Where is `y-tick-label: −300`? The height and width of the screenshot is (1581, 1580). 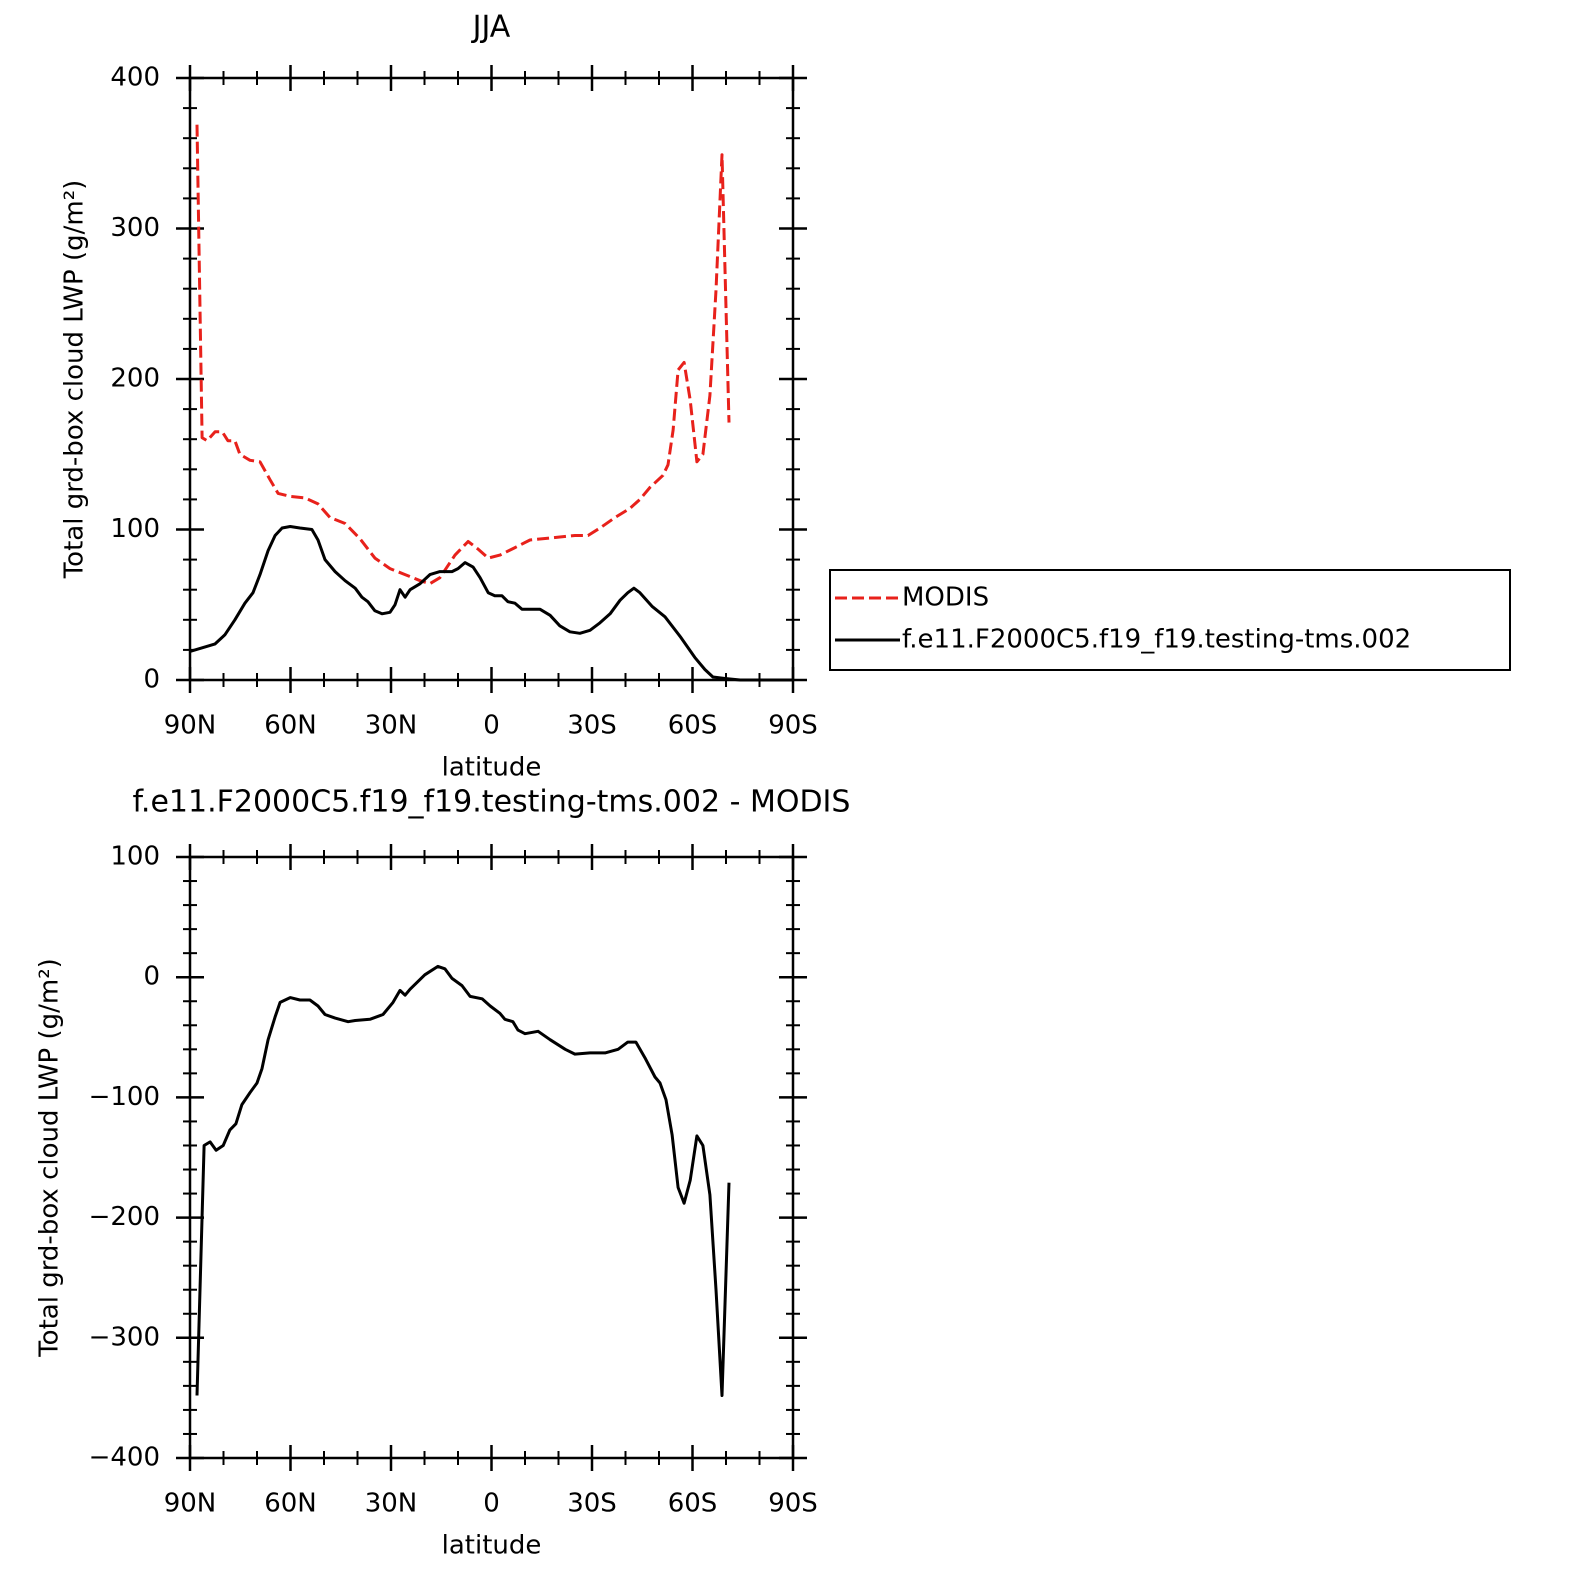 y-tick-label: −300 is located at coordinates (124, 1337).